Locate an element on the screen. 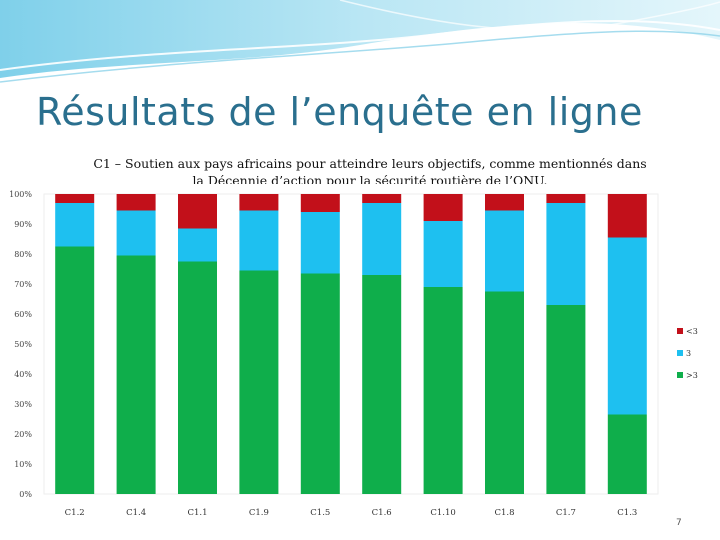  y-tick-label: 80% is located at coordinates (23, 254).